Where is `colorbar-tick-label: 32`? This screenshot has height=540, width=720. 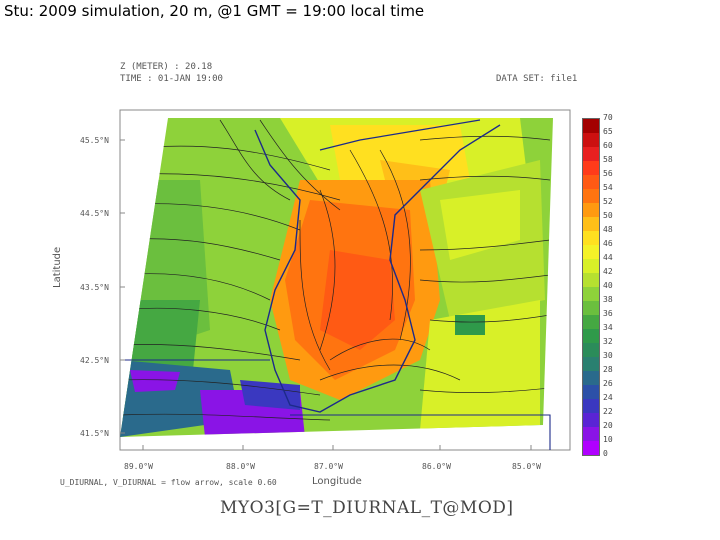
colorbar-tick-label: 32 is located at coordinates (608, 341).